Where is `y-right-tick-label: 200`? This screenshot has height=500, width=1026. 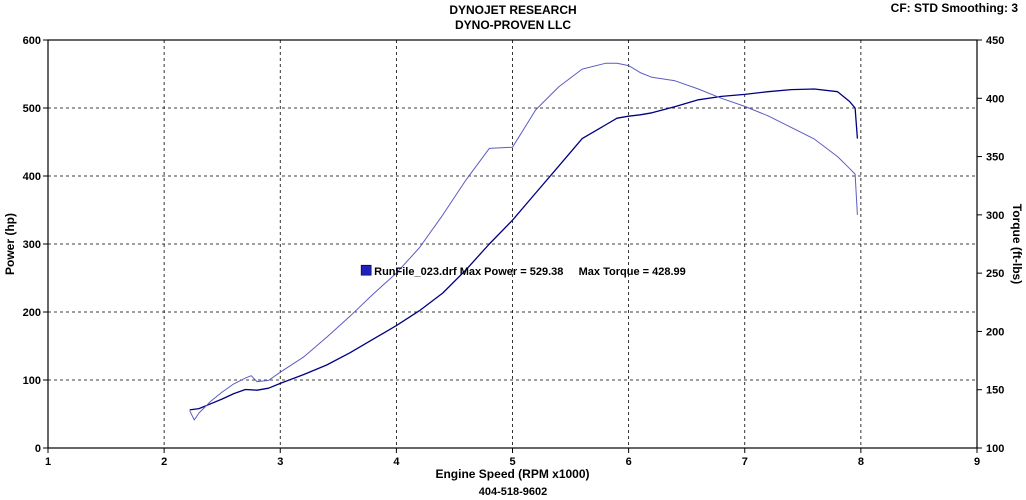
y-right-tick-label: 200 is located at coordinates (995, 332).